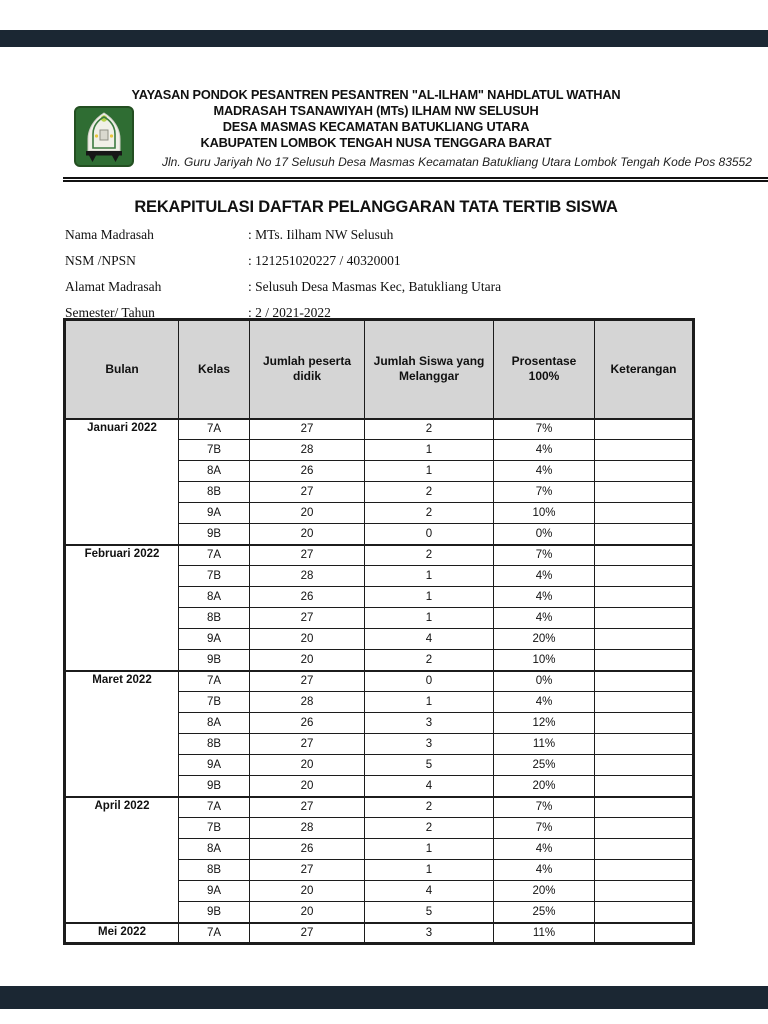 The image size is (768, 1024). What do you see at coordinates (113, 286) in the screenshot?
I see `meta-label: Alamat Madrasah` at bounding box center [113, 286].